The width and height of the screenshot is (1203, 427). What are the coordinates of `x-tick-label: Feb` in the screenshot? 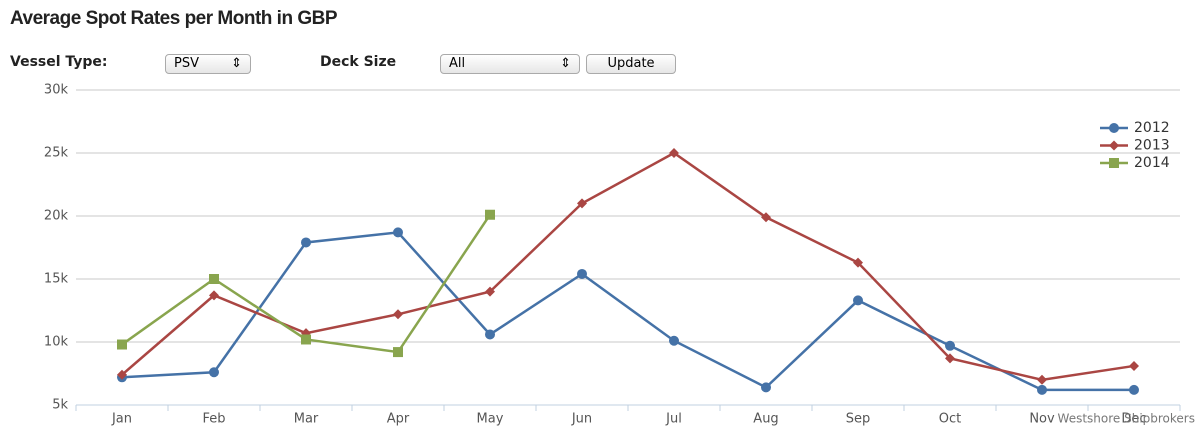 It's located at (213, 419).